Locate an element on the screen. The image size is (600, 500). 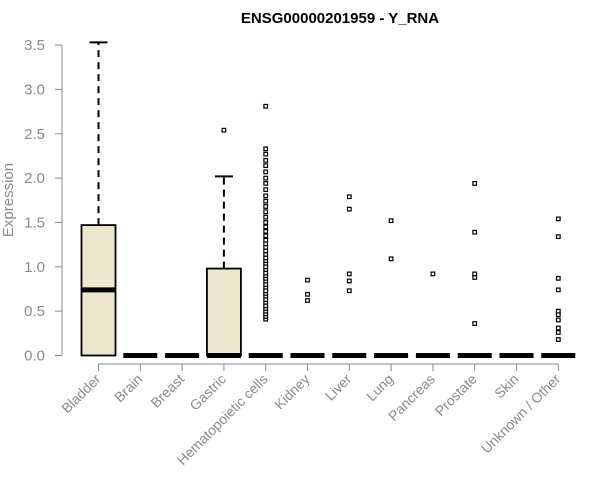
y-tick-label: 0.0 is located at coordinates (34, 356).